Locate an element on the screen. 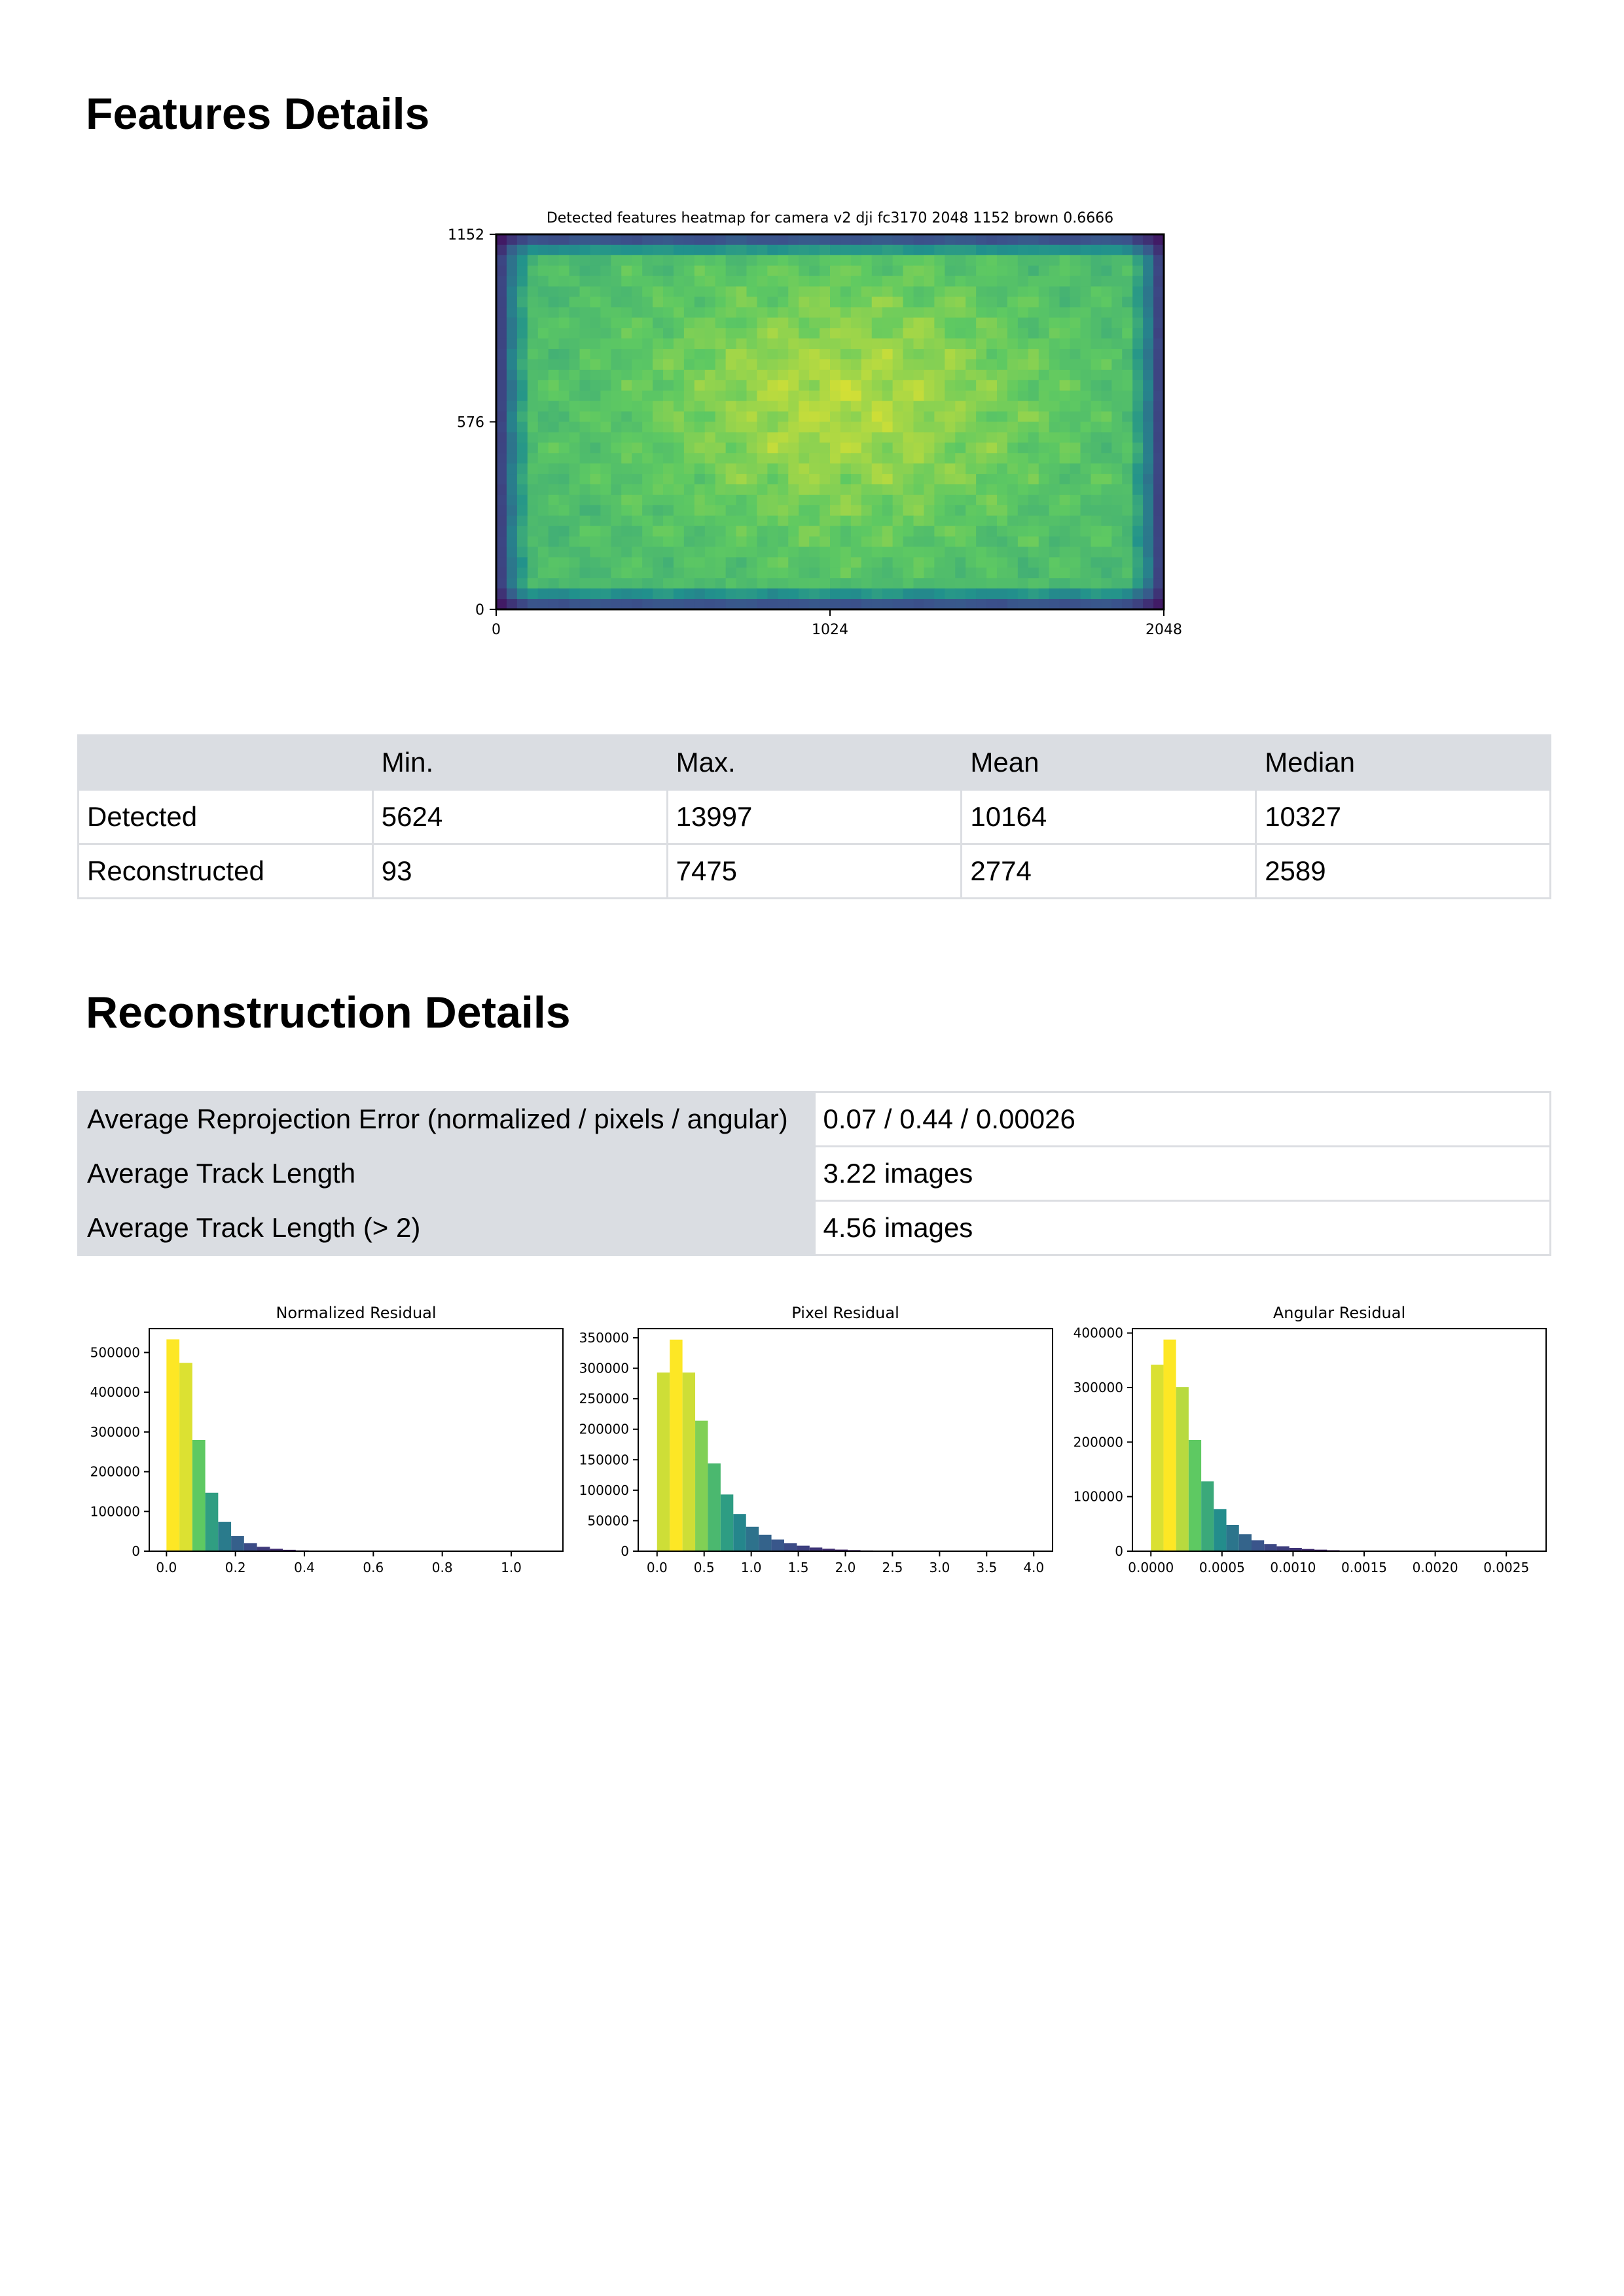  table-cell: 10164 is located at coordinates (1108, 817).